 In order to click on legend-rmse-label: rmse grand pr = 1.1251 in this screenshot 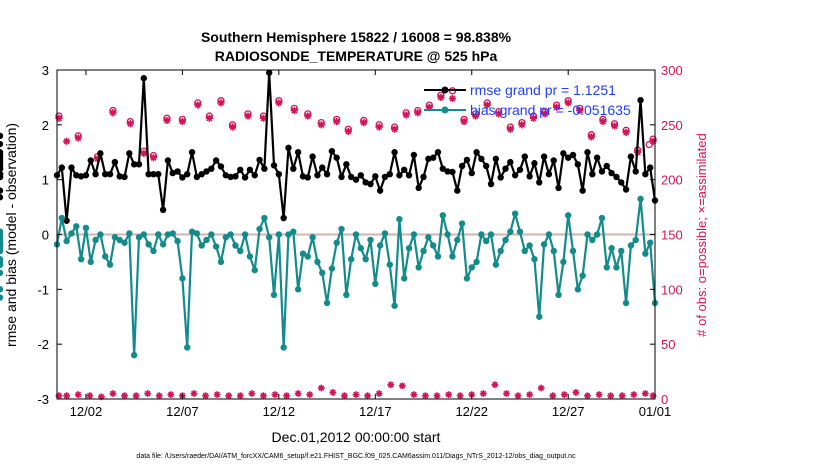, I will do `click(543, 90)`.